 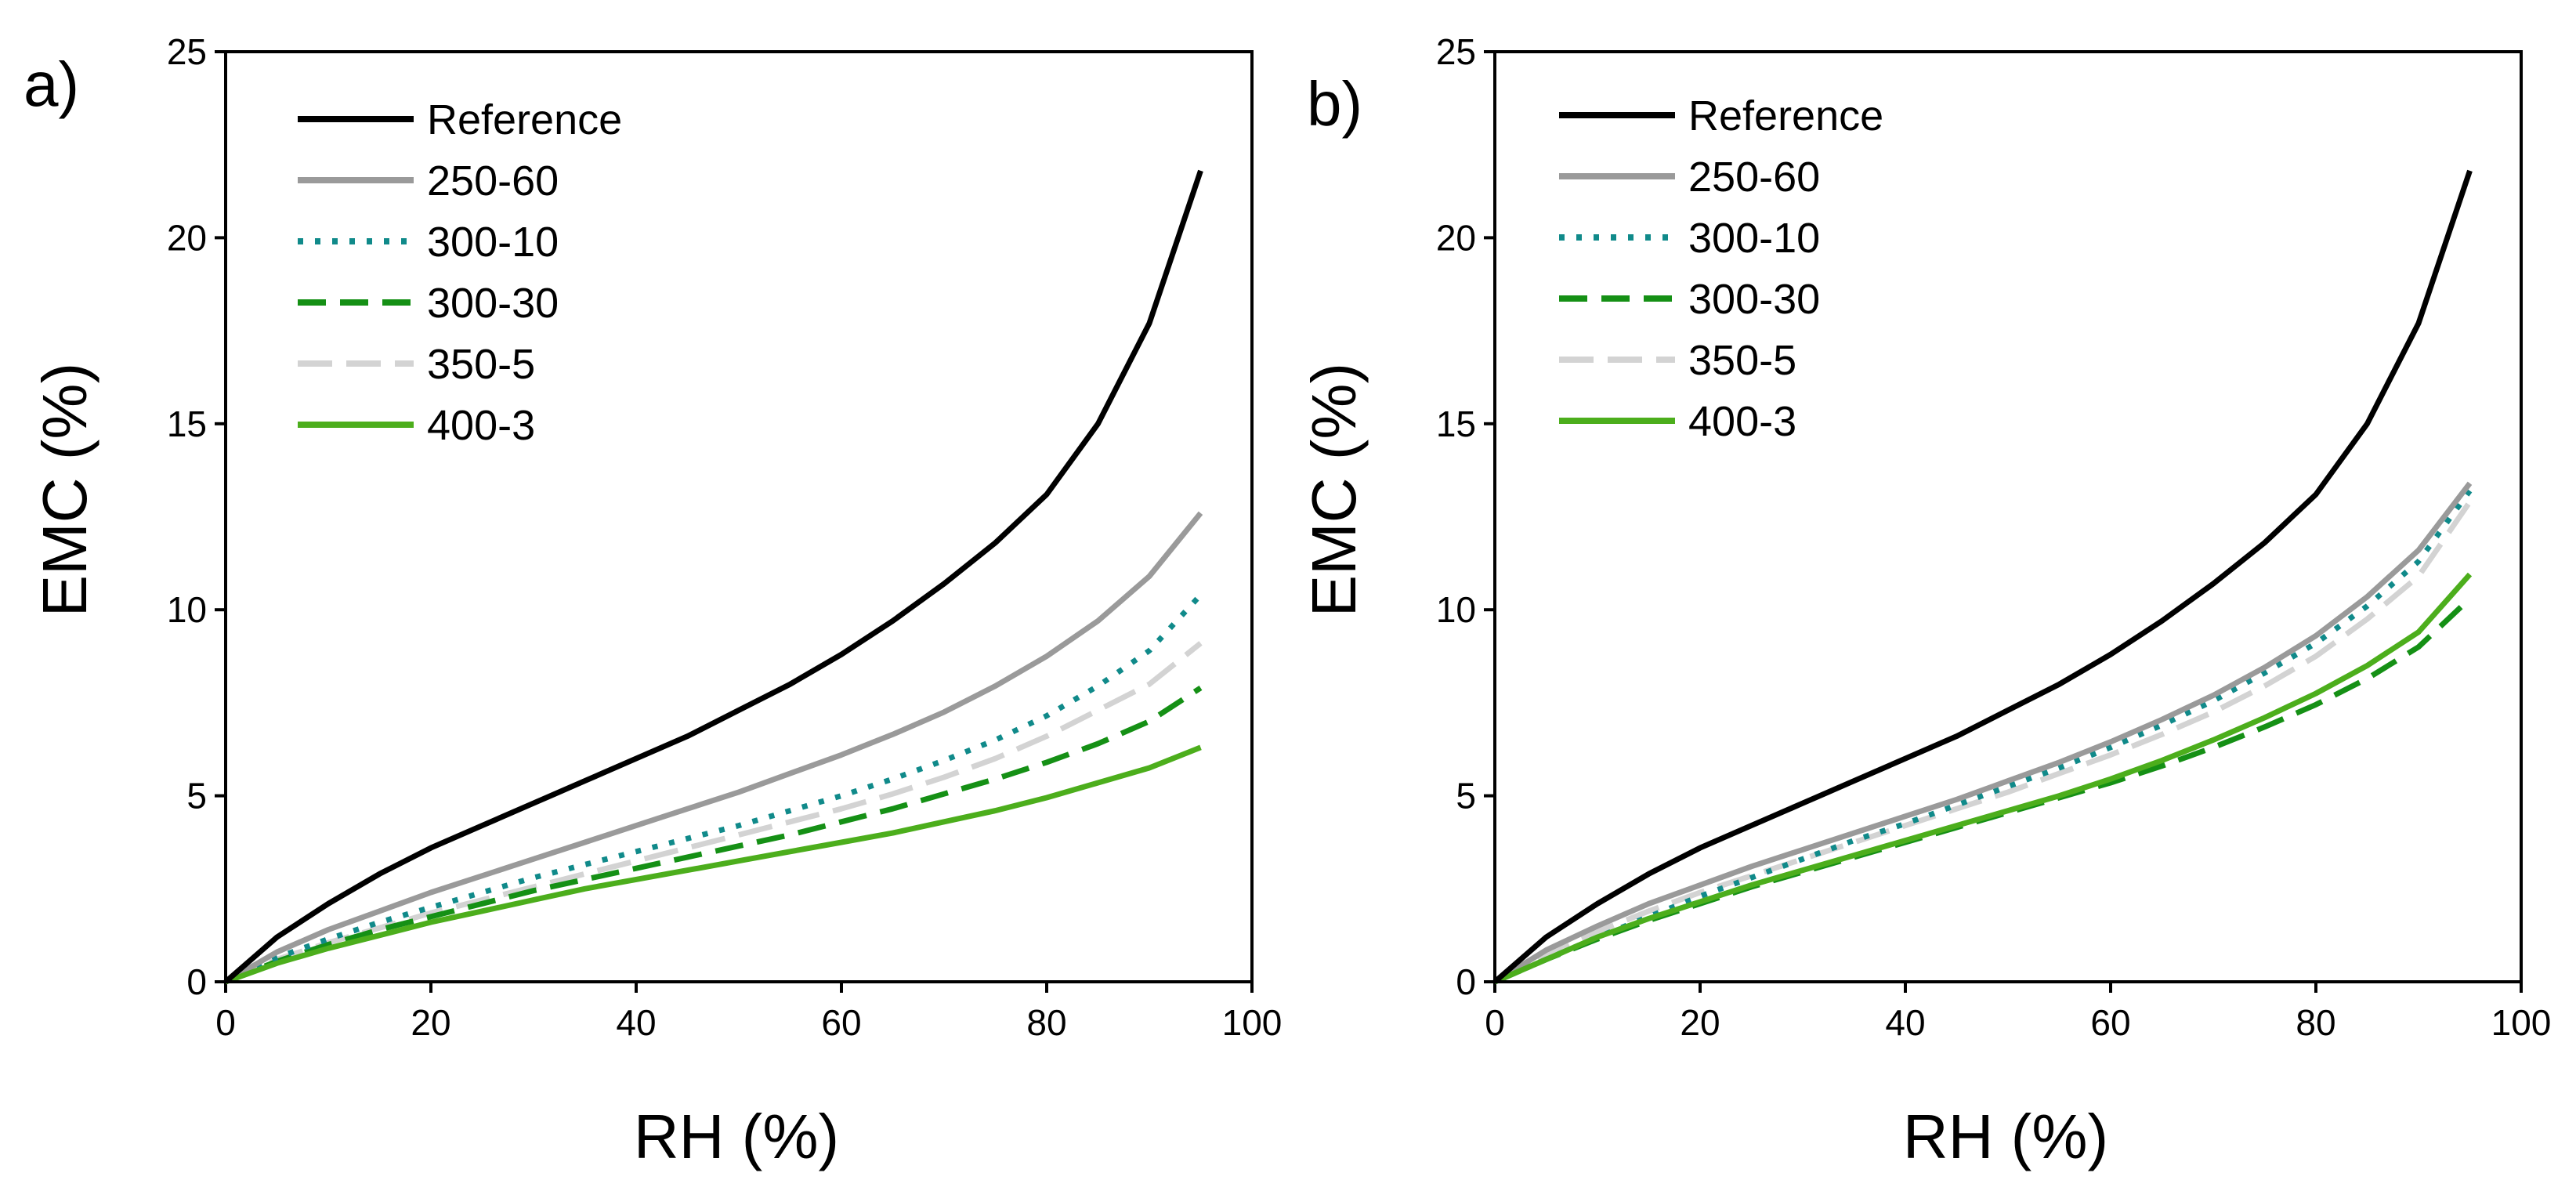 What do you see at coordinates (1334, 490) in the screenshot?
I see `y-axis-title-b: EMC (%)` at bounding box center [1334, 490].